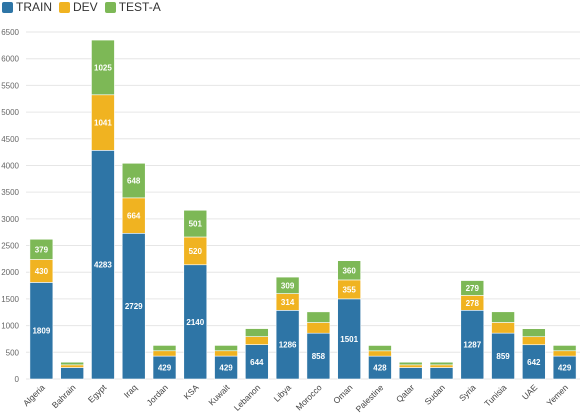  I want to click on bar-value-label: 859, so click(503, 356).